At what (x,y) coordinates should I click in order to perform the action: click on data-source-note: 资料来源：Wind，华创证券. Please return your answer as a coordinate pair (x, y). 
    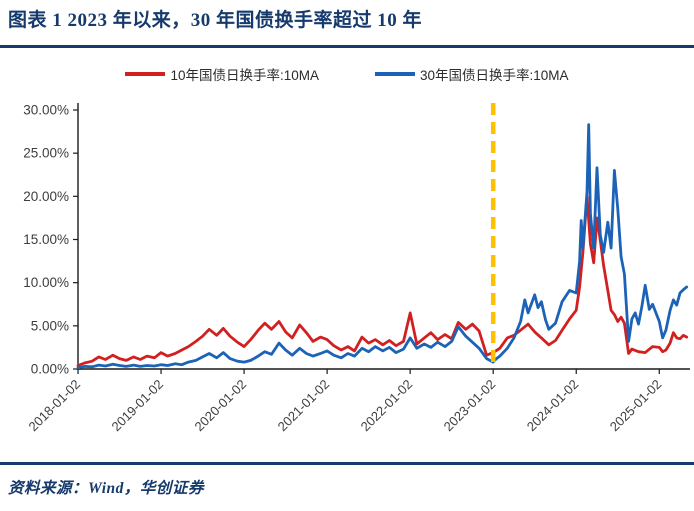
    Looking at the image, I should click on (106, 488).